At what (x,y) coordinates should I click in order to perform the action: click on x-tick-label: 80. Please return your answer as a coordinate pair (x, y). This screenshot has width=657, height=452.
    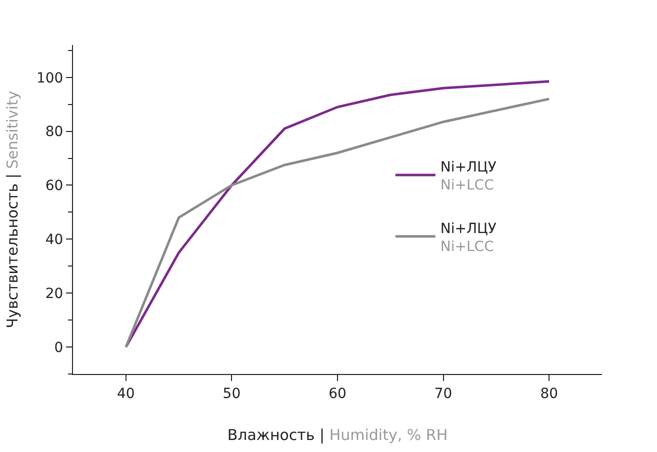
    Looking at the image, I should click on (549, 394).